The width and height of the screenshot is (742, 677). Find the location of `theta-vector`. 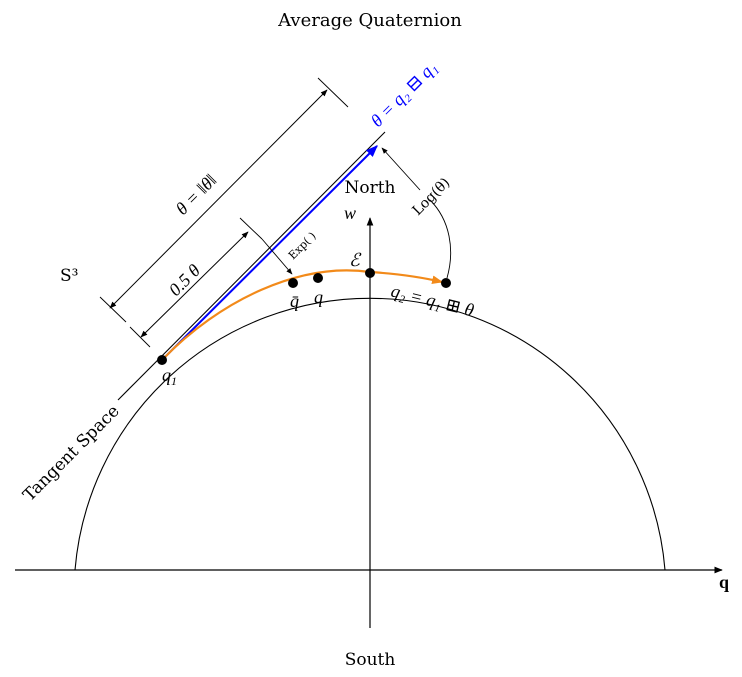

theta-vector is located at coordinates (269, 253).